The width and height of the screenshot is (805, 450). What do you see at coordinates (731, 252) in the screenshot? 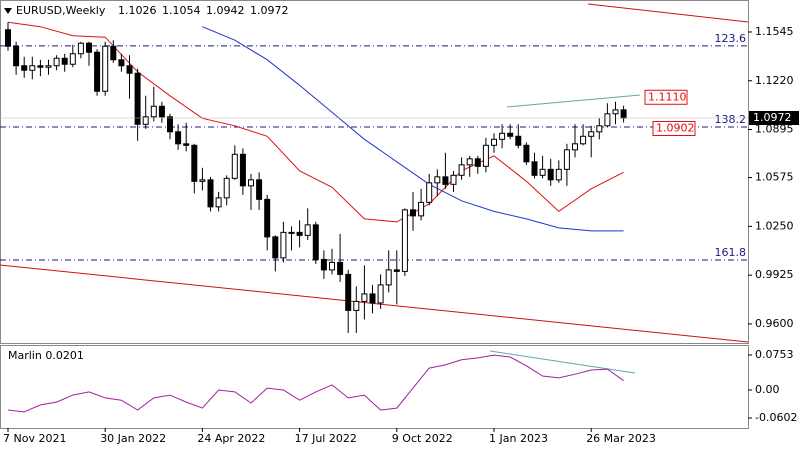
I see `level-label: 161.8` at bounding box center [731, 252].